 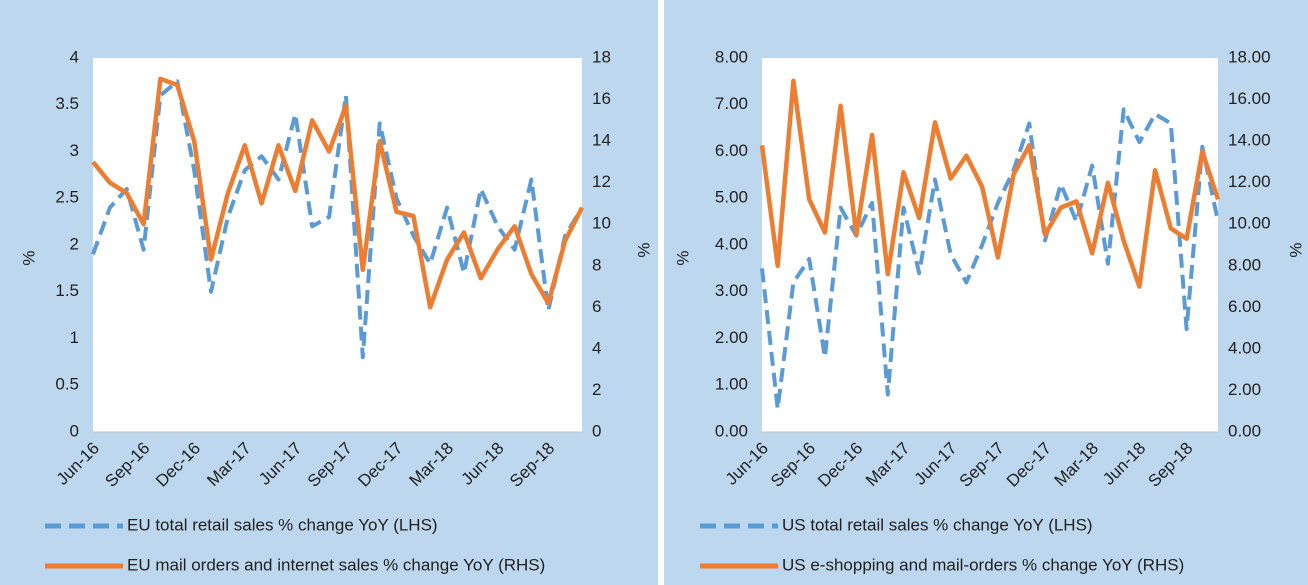 I want to click on y2-tick-label: 2, so click(x=596, y=389).